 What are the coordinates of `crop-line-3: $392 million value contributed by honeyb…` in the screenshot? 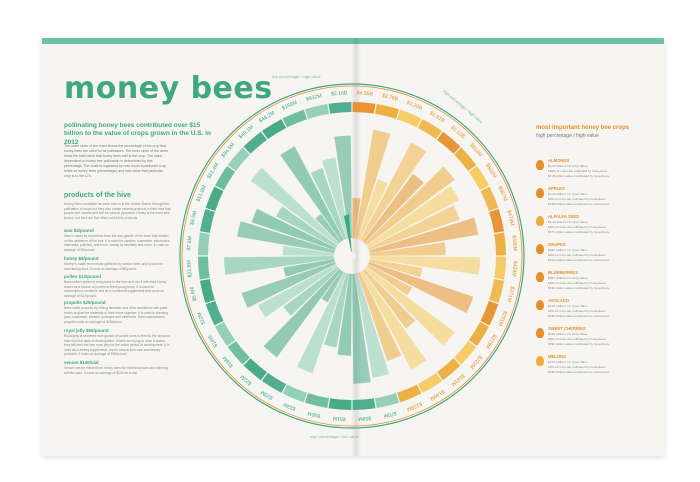 It's located at (579, 344).